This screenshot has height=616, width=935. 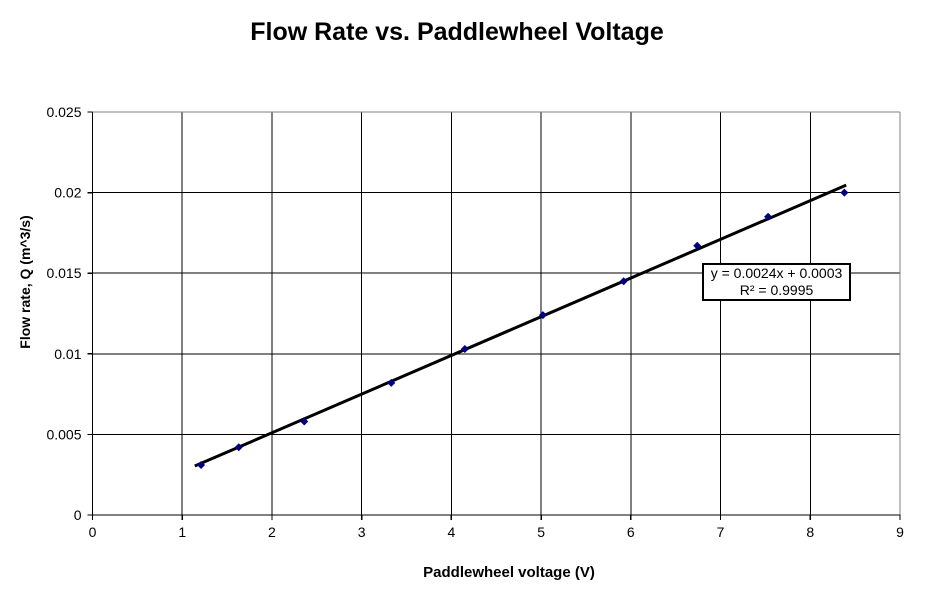 I want to click on trendline-r-squared-text: R² = 0.9995, so click(x=776, y=290).